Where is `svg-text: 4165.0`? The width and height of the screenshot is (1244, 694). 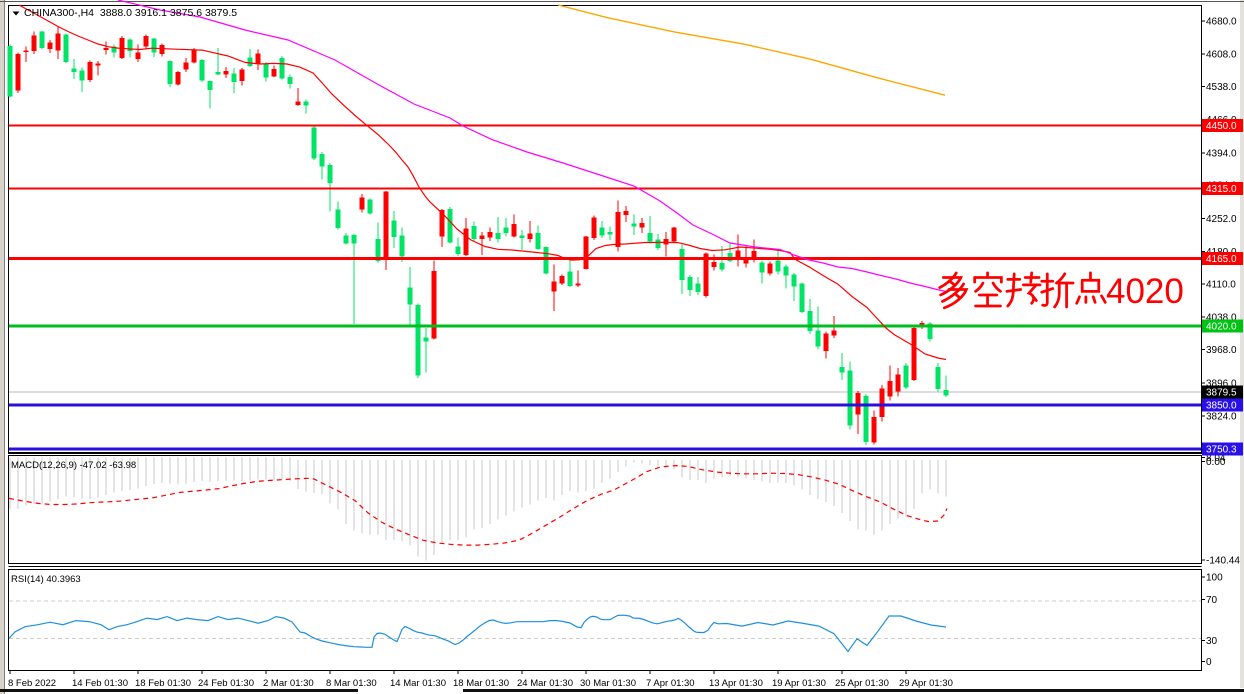 svg-text: 4165.0 is located at coordinates (1221, 259).